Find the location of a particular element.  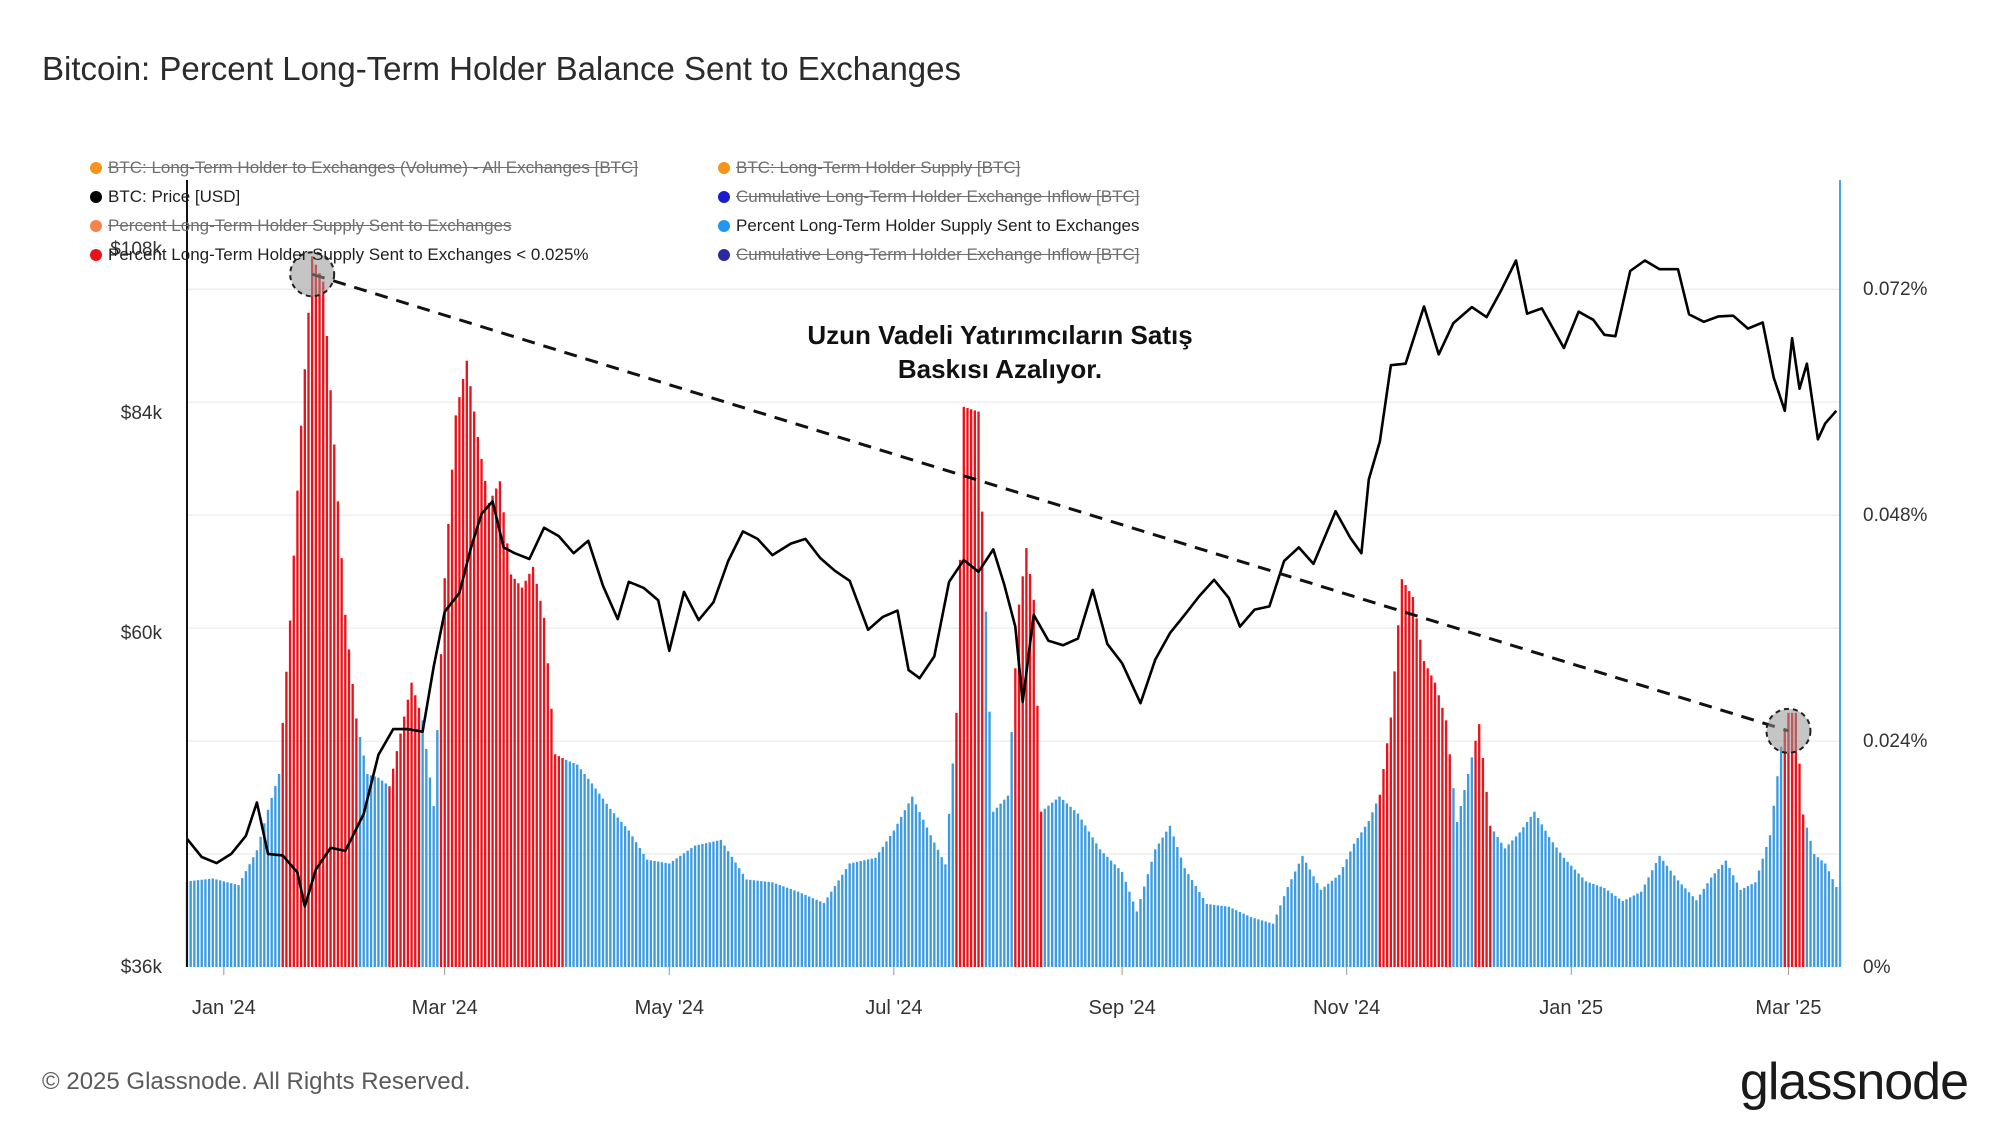

y-left-tick-label: $84k is located at coordinates (142, 413).